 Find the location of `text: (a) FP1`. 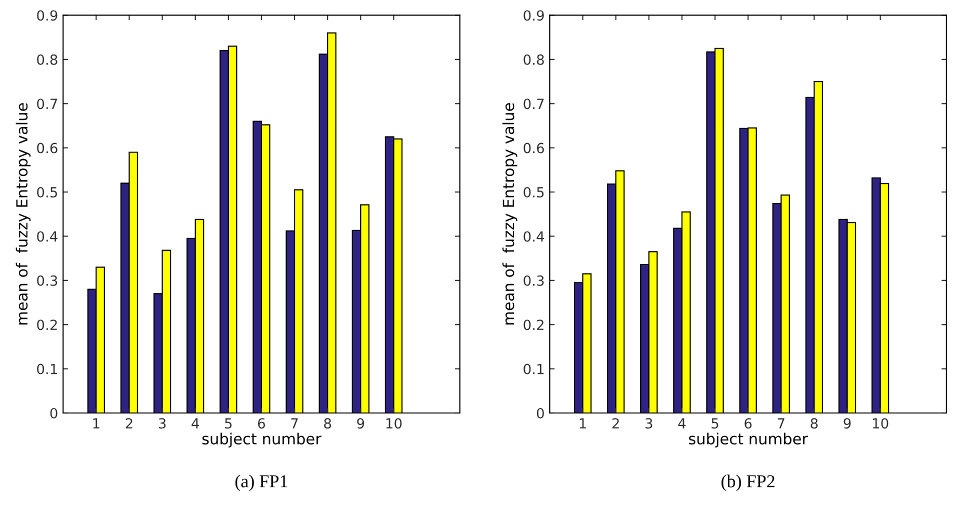

text: (a) FP1 is located at coordinates (261, 483).